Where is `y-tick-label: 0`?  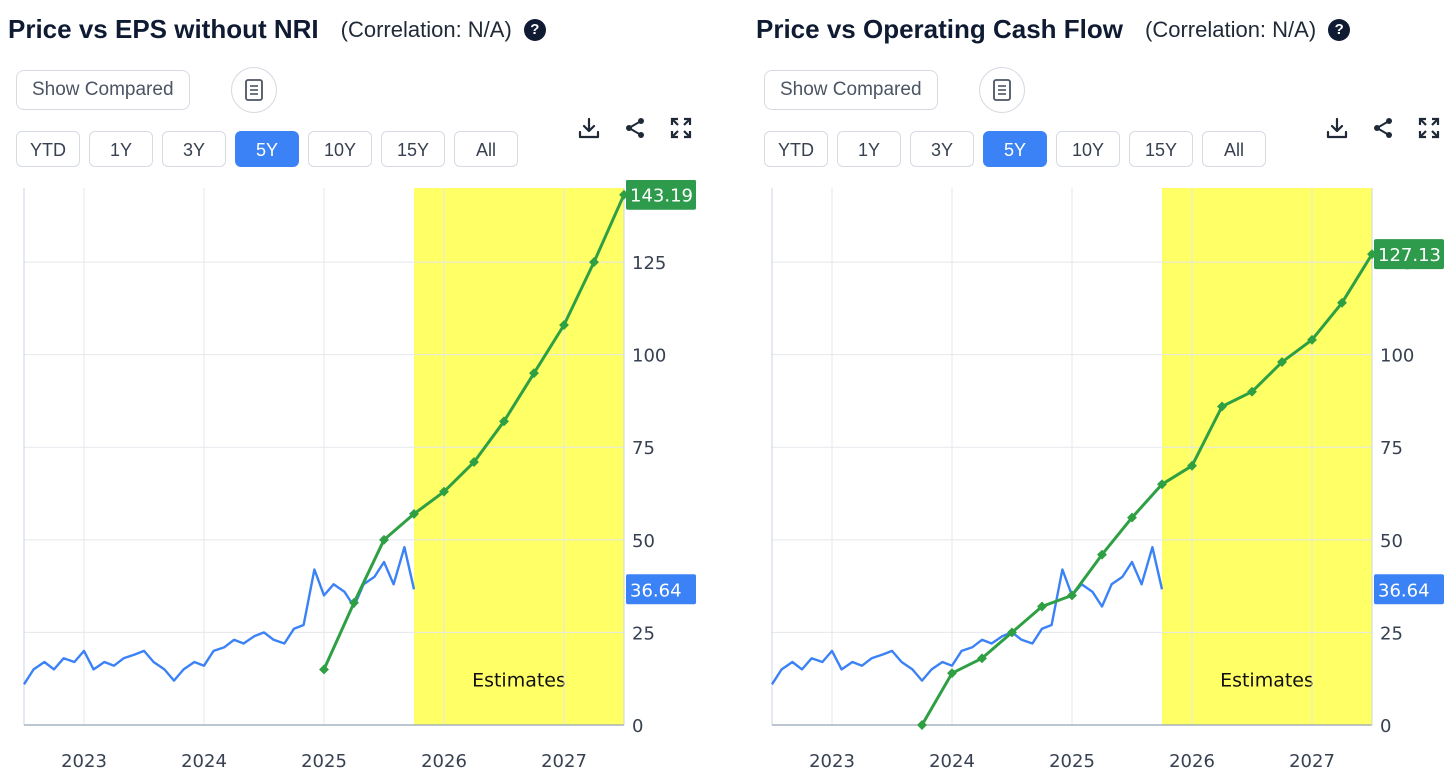
y-tick-label: 0 is located at coordinates (1385, 726).